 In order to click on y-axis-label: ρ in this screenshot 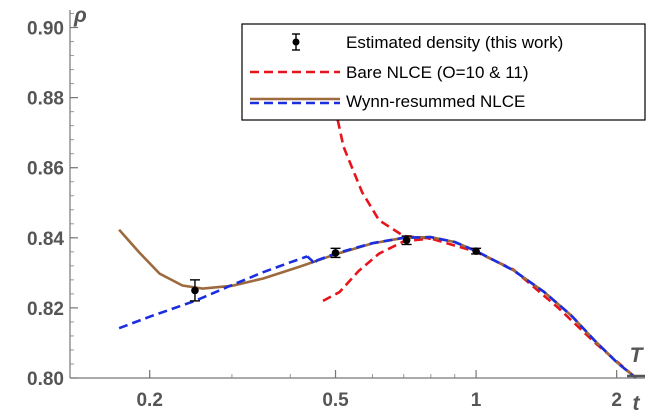, I will do `click(80, 15)`.